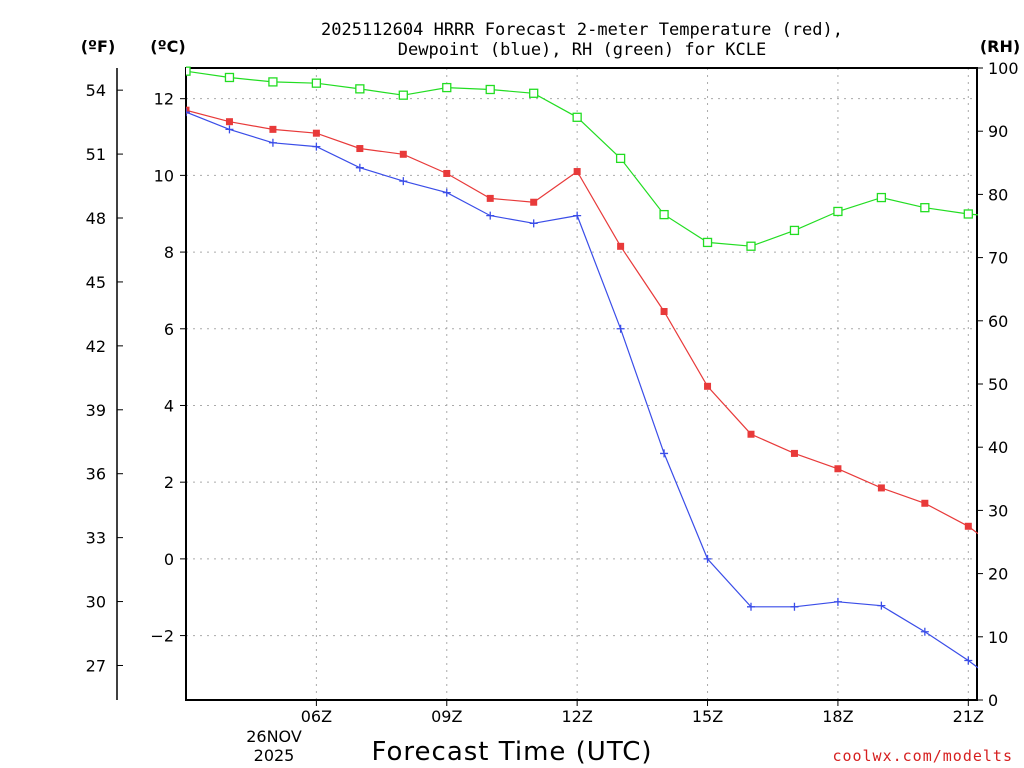 The height and width of the screenshot is (768, 1024). What do you see at coordinates (998, 447) in the screenshot?
I see `rh-tick-label: 40` at bounding box center [998, 447].